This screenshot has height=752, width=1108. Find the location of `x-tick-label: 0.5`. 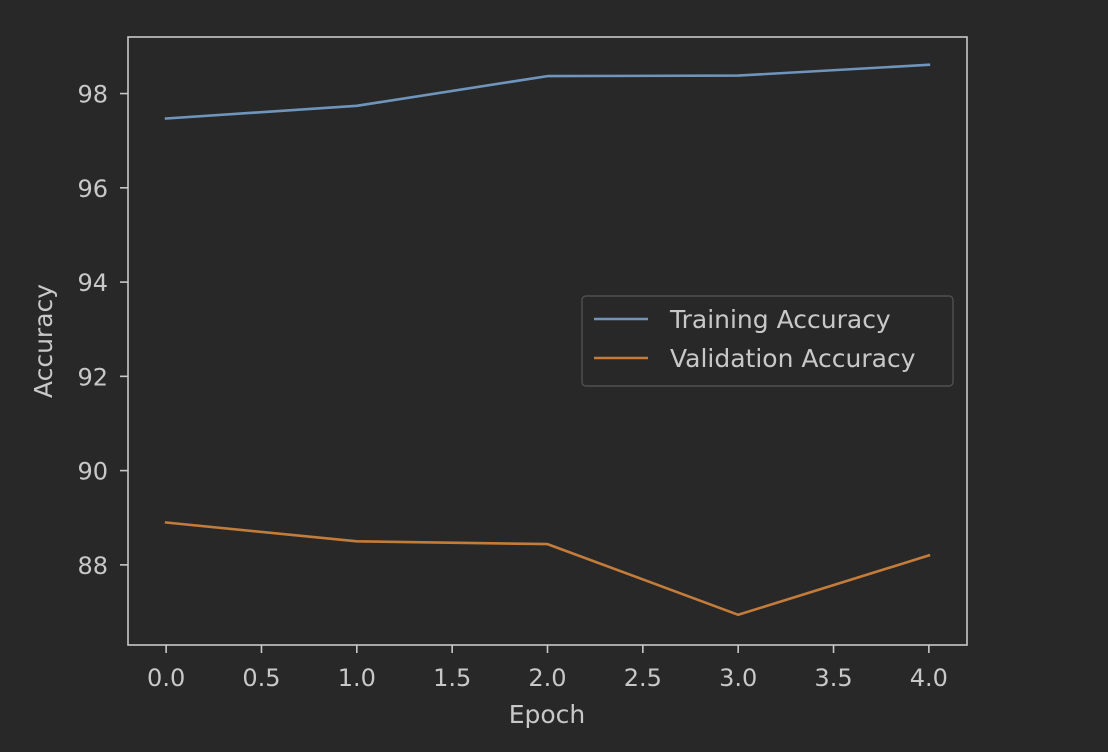

x-tick-label: 0.5 is located at coordinates (261, 678).